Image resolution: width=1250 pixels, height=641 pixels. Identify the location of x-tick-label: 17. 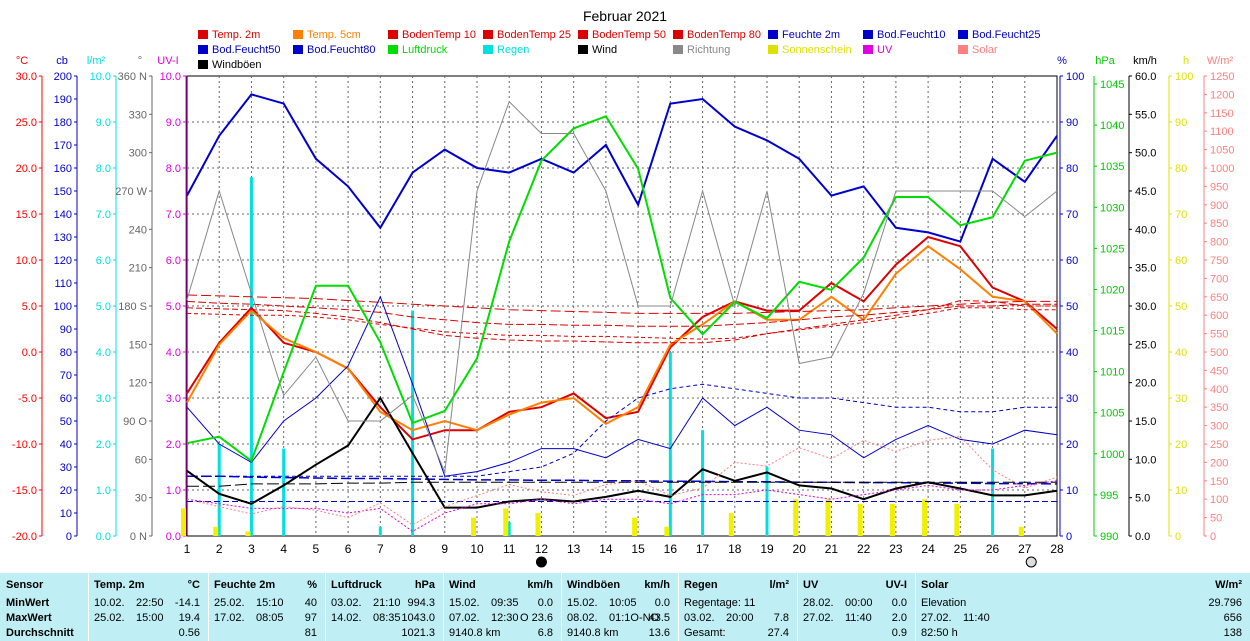
(703, 549).